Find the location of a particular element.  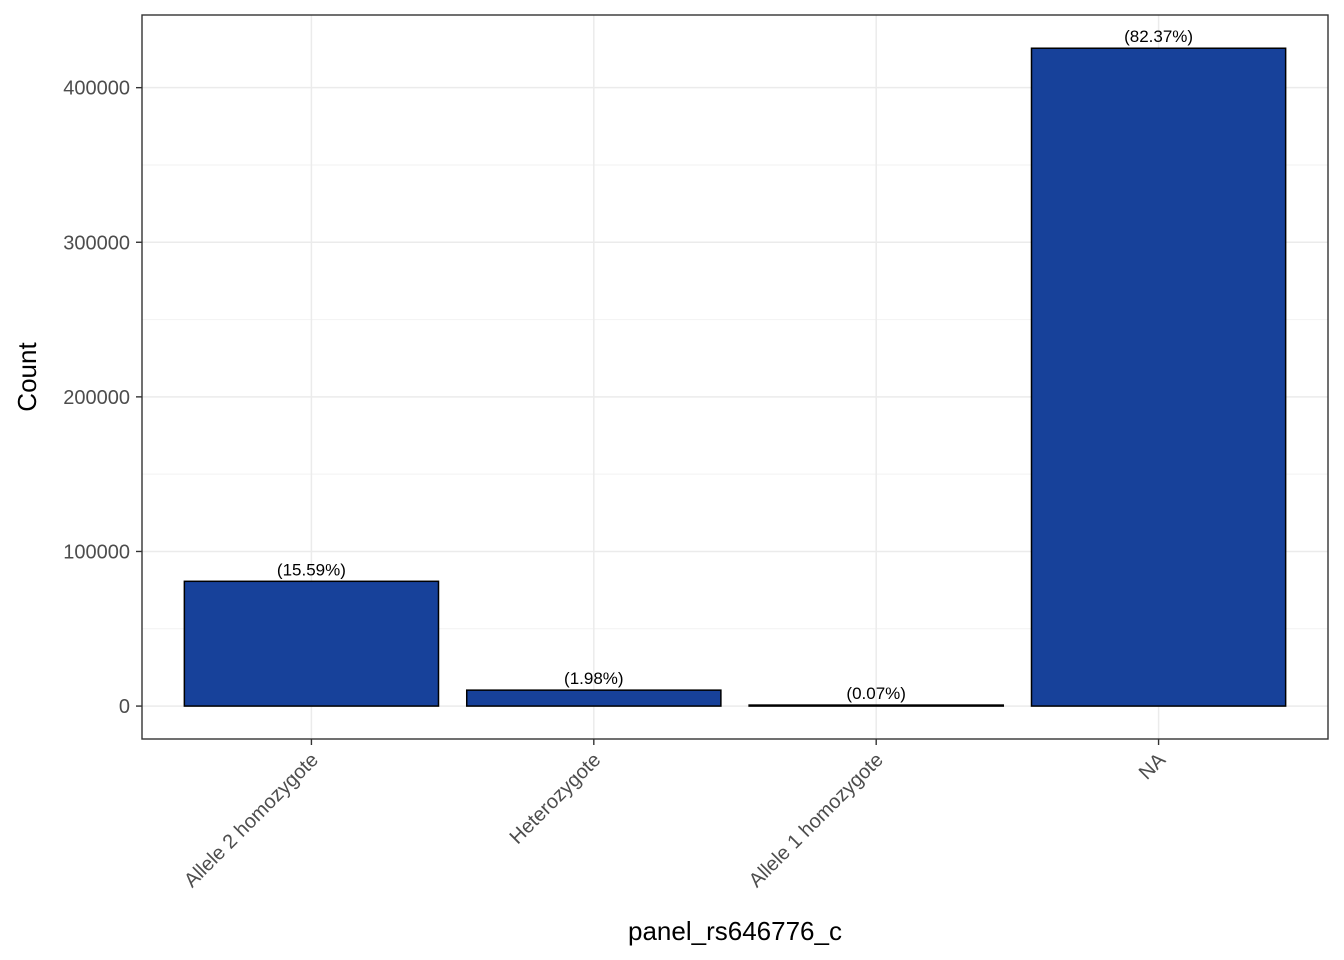

x-tick-label: Heterozygote is located at coordinates (556, 799).